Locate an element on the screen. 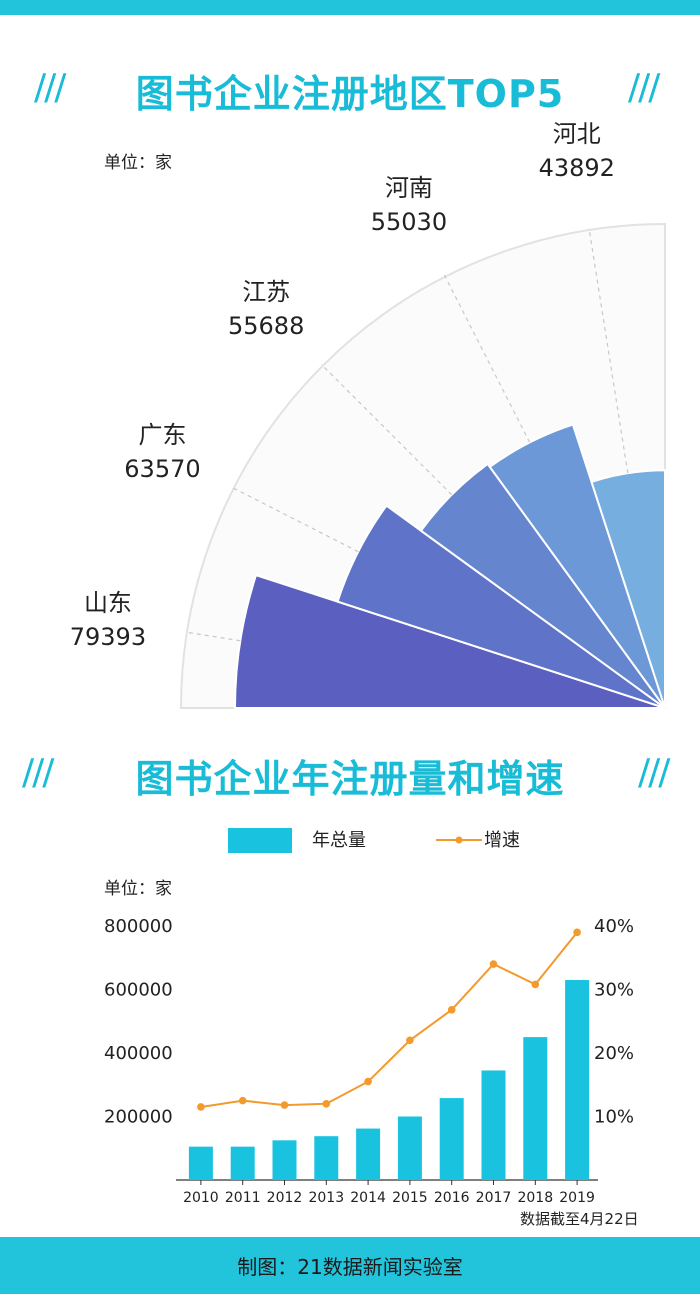 The height and width of the screenshot is (1297, 700). rose-wedge-广东 is located at coordinates (501, 606).